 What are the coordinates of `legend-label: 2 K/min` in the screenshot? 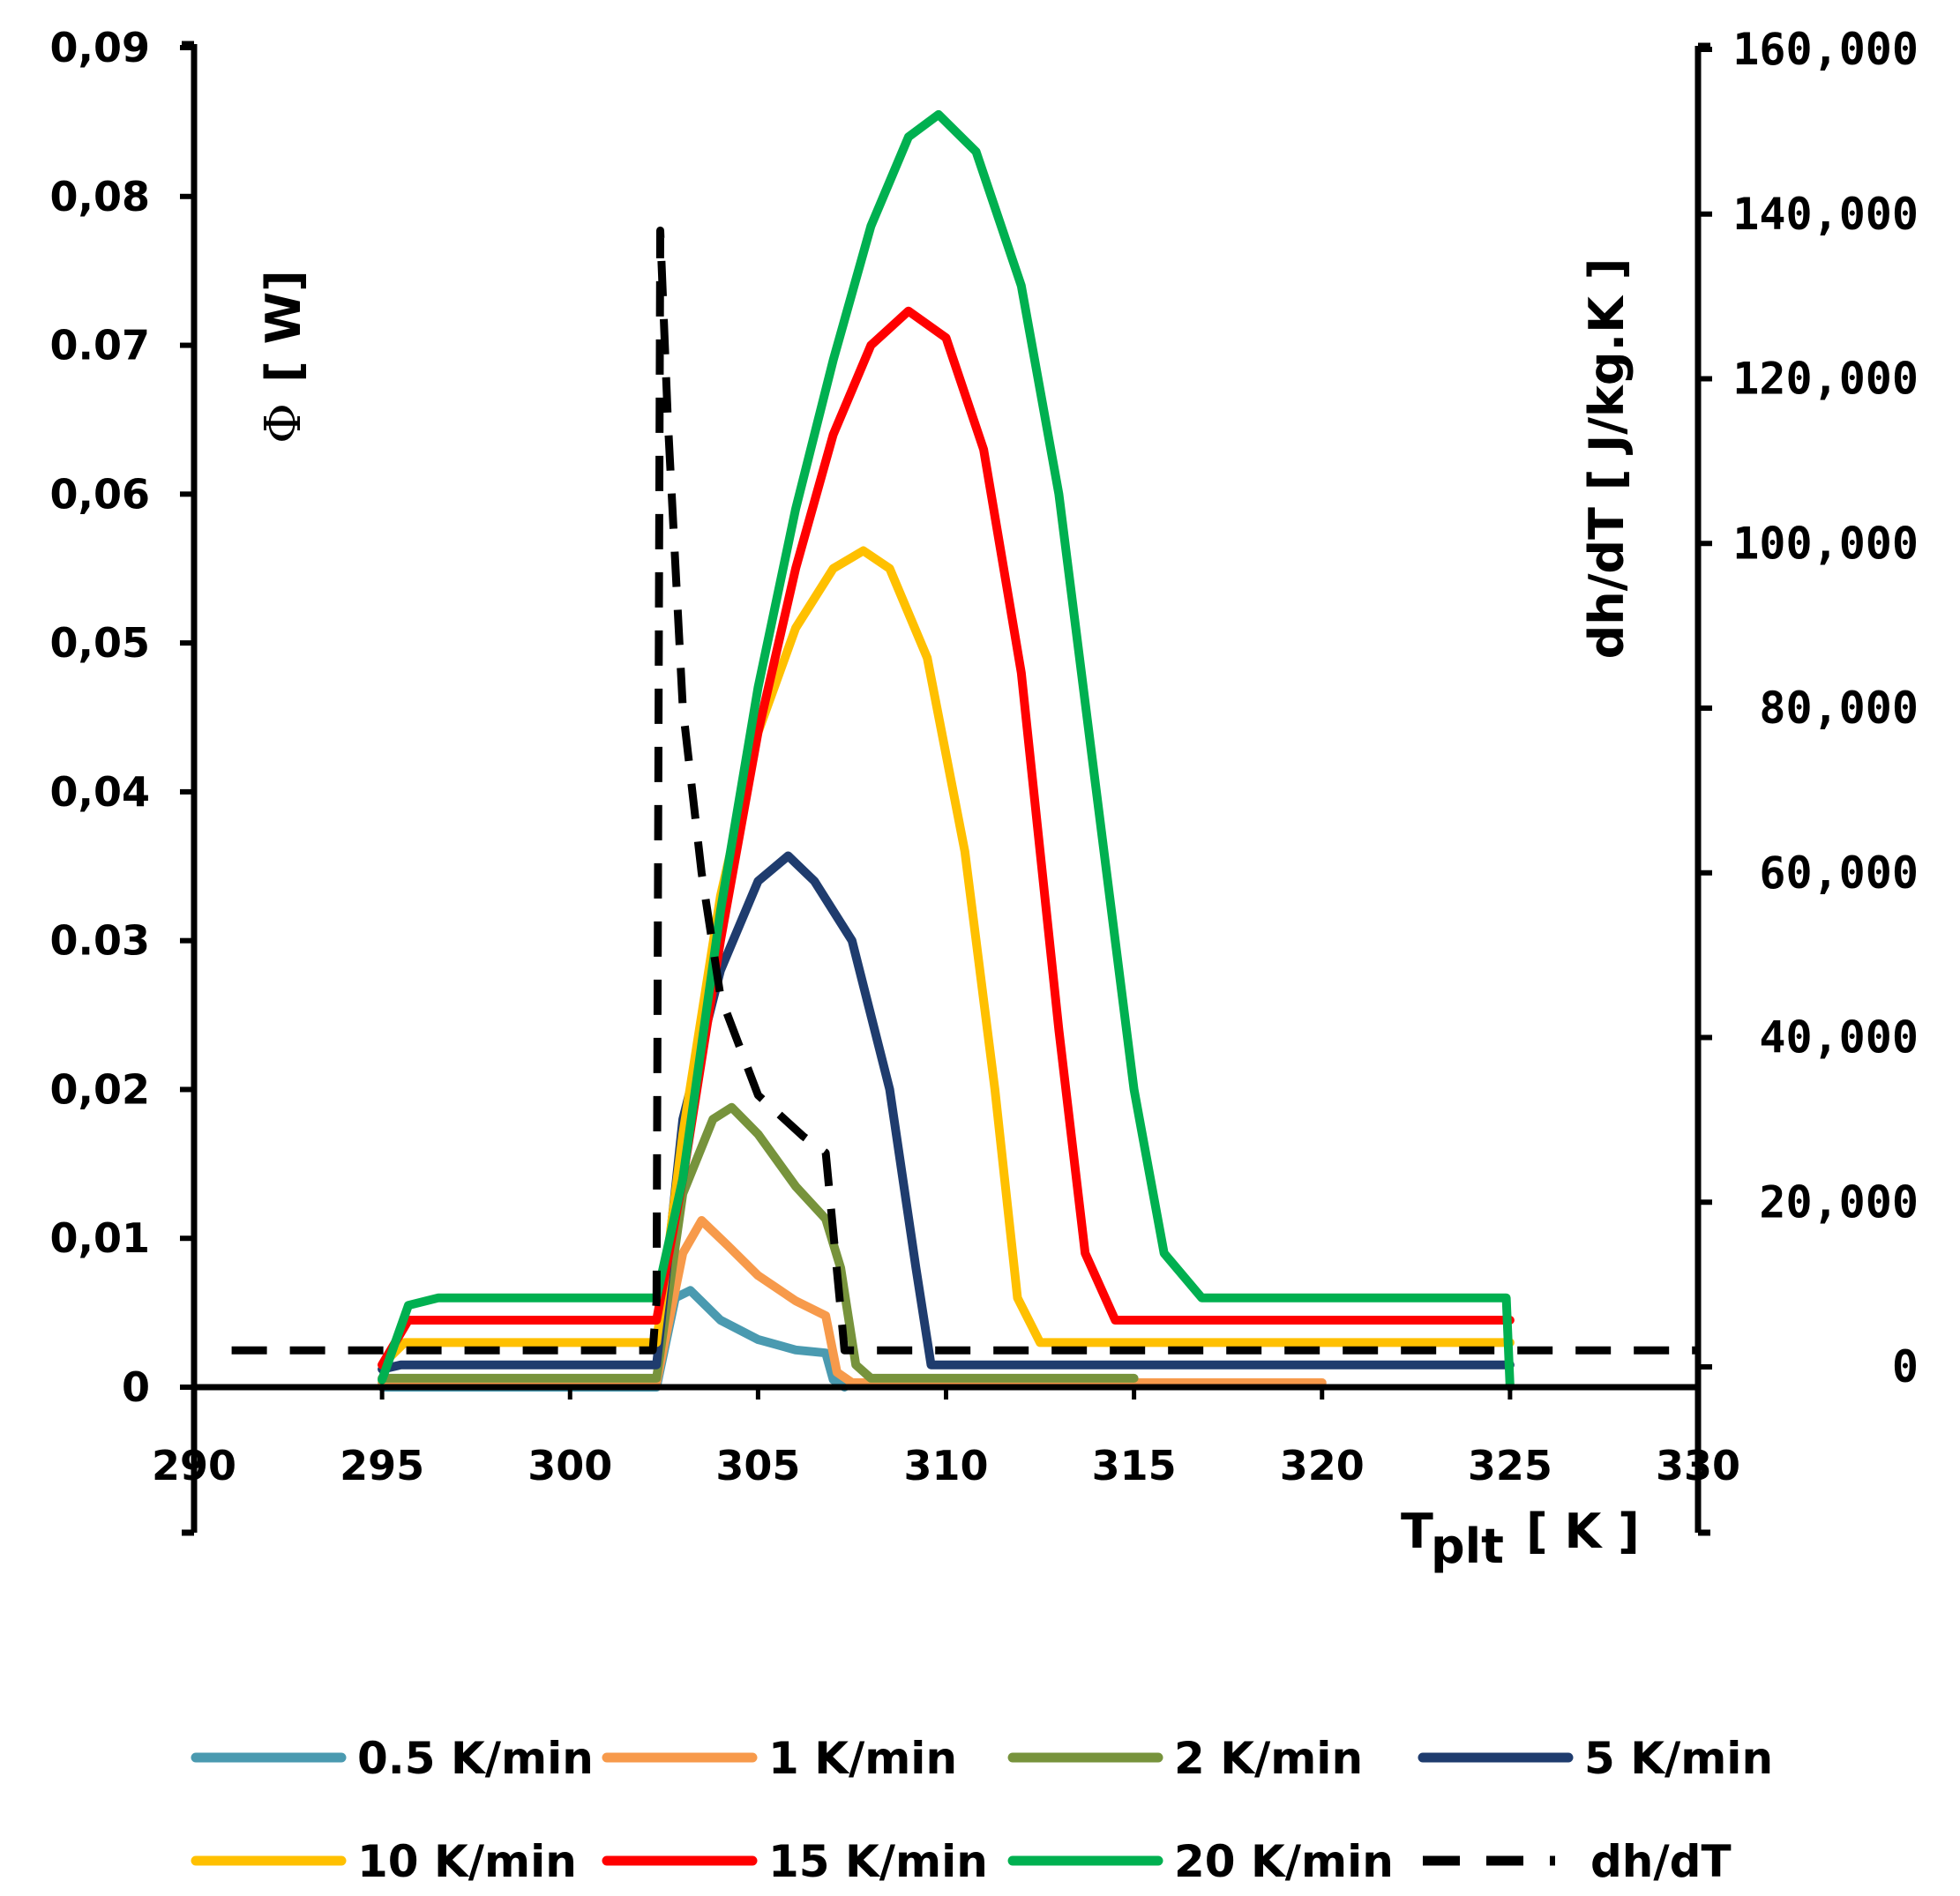 It's located at (1268, 1758).